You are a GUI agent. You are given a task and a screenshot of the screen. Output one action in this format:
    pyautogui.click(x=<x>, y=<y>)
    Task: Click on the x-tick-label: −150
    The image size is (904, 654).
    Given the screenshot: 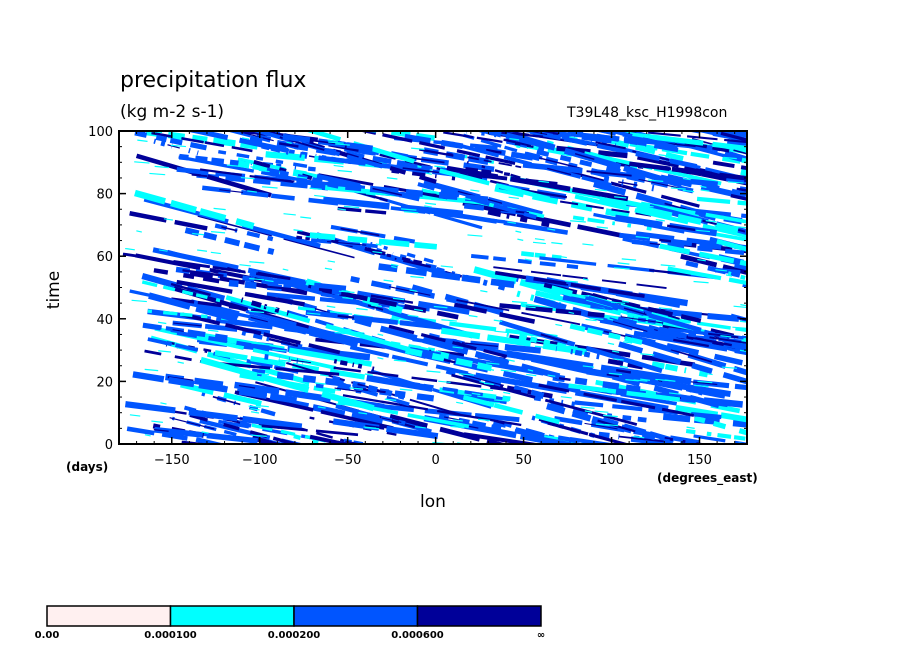 What is the action you would take?
    pyautogui.click(x=172, y=460)
    